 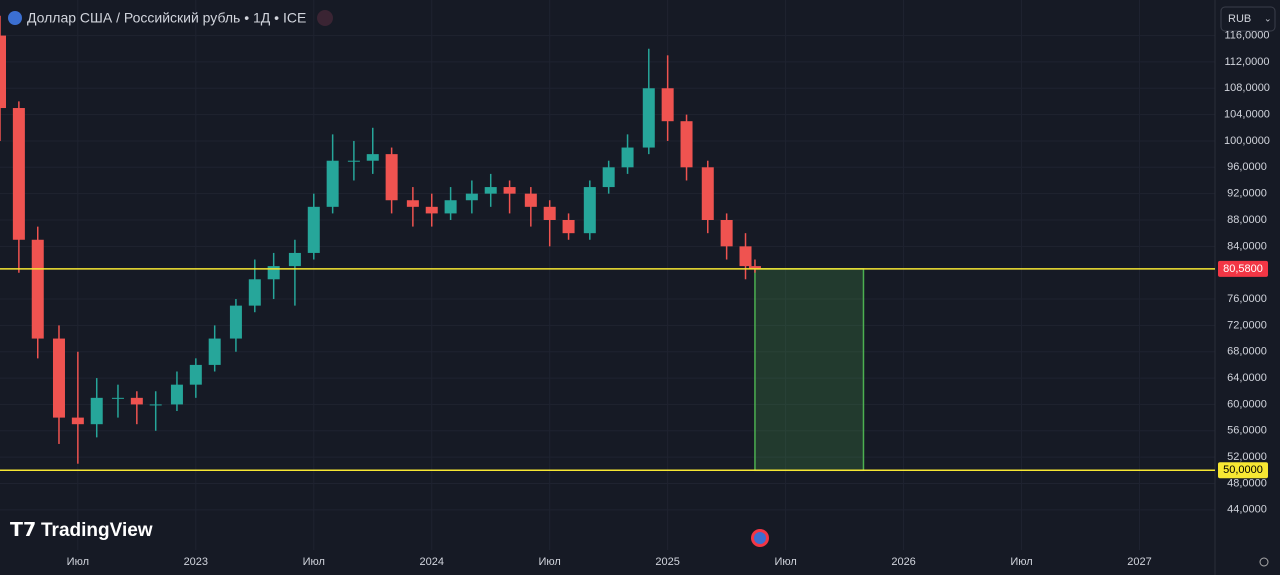 What do you see at coordinates (1247, 483) in the screenshot?
I see `y-tick-label: 48,0000` at bounding box center [1247, 483].